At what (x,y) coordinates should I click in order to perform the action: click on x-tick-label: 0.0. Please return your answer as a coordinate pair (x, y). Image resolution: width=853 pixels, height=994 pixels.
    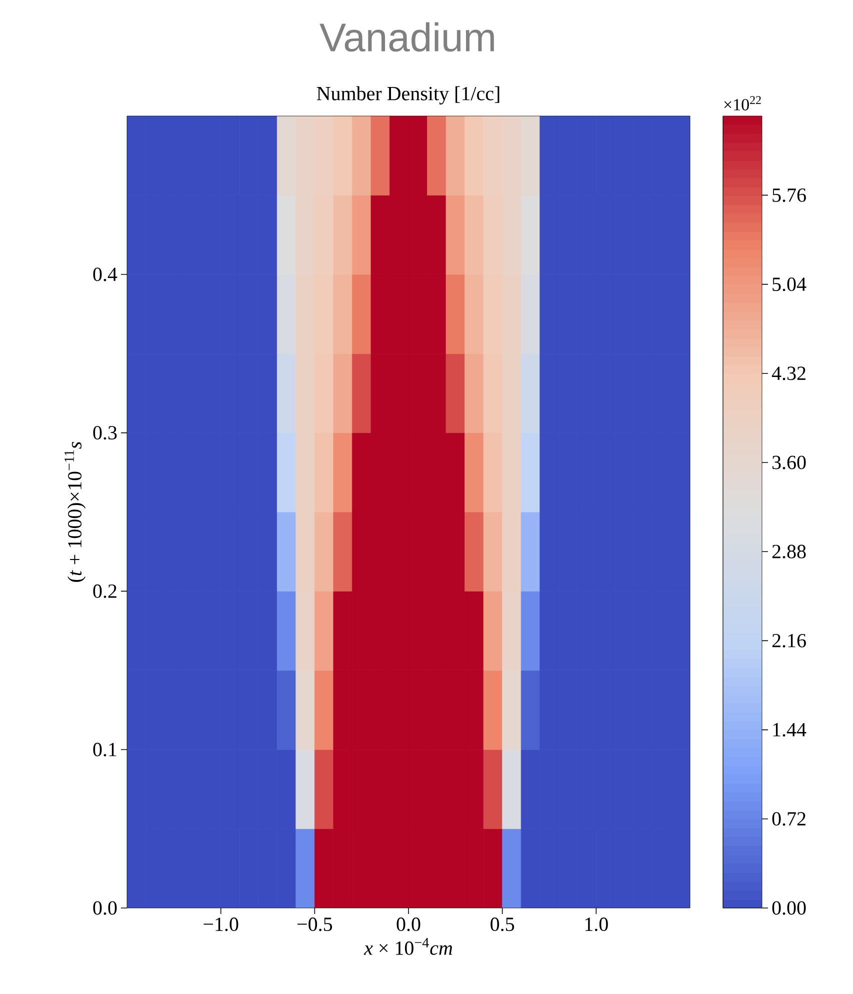
    Looking at the image, I should click on (408, 925).